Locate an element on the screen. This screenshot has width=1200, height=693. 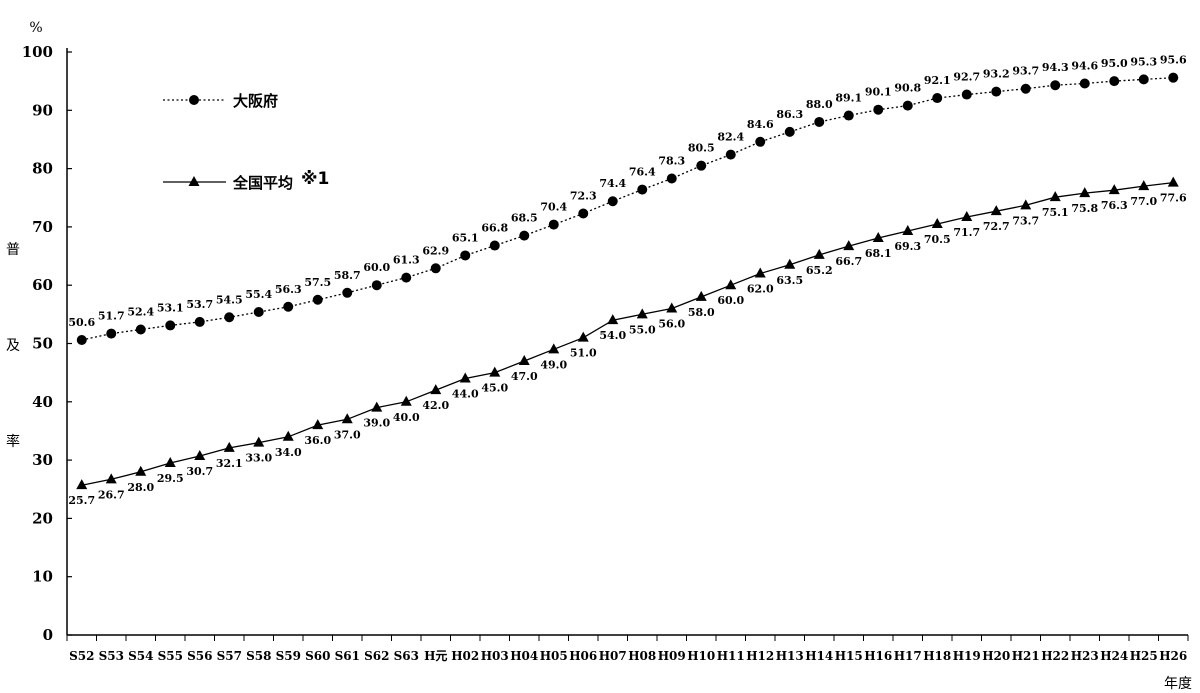
x-tick-label: H19 is located at coordinates (967, 656).